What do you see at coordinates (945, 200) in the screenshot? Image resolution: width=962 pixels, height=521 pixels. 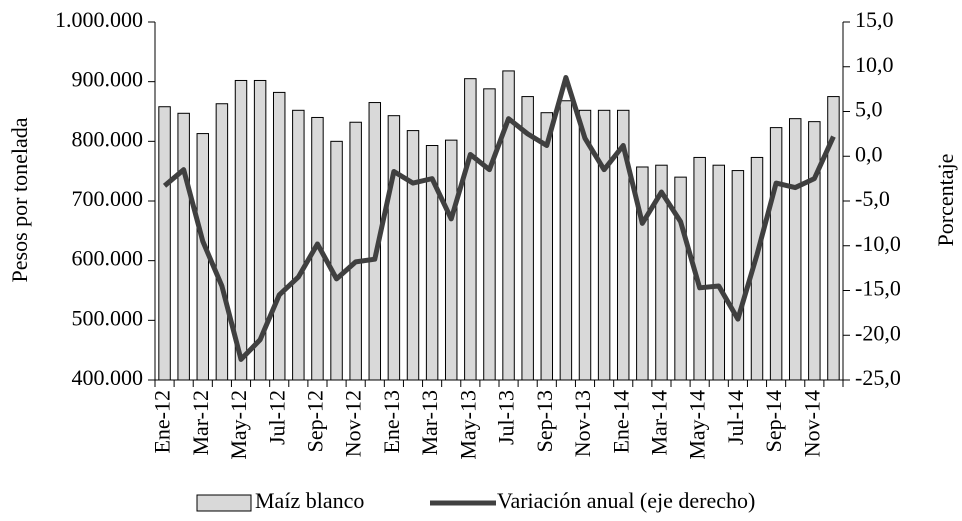 I see `y2-axis-title: Porcentaje` at bounding box center [945, 200].